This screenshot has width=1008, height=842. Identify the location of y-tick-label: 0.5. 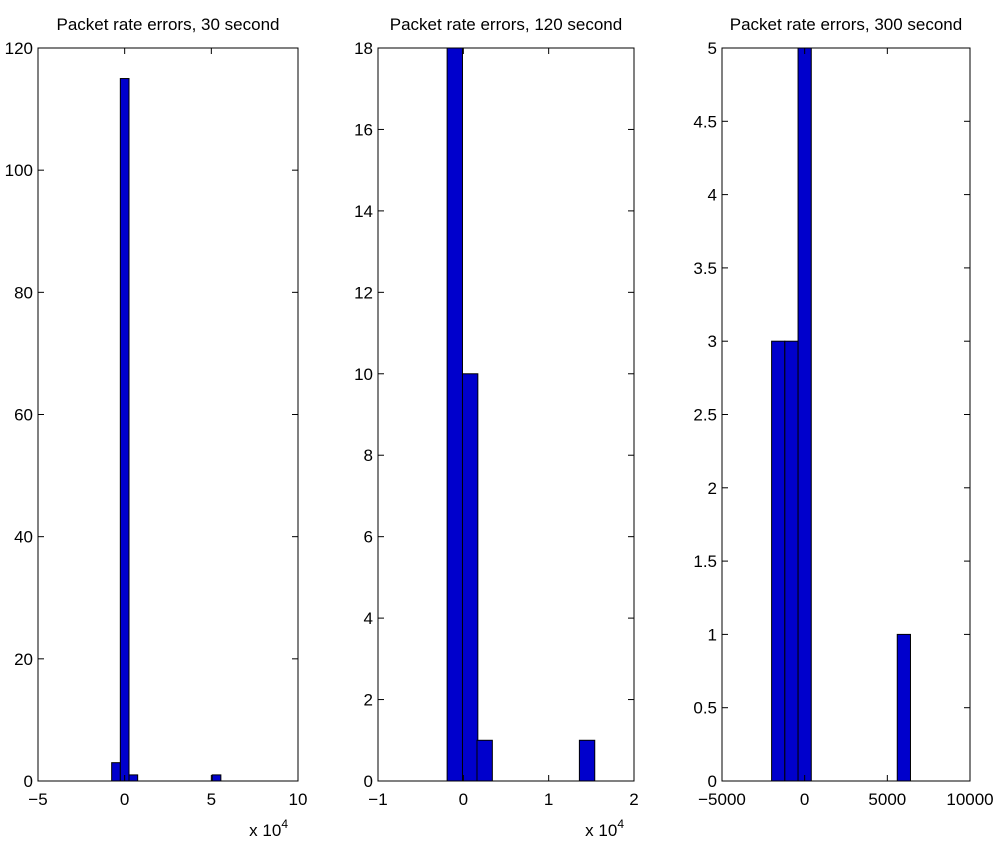
(705, 708).